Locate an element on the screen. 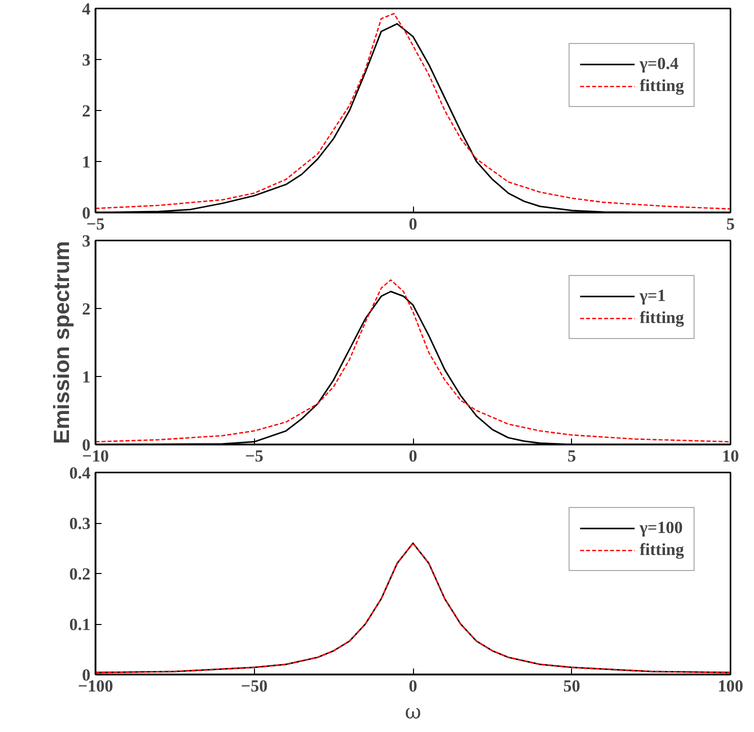  x-tick-label: −5 is located at coordinates (254, 456).